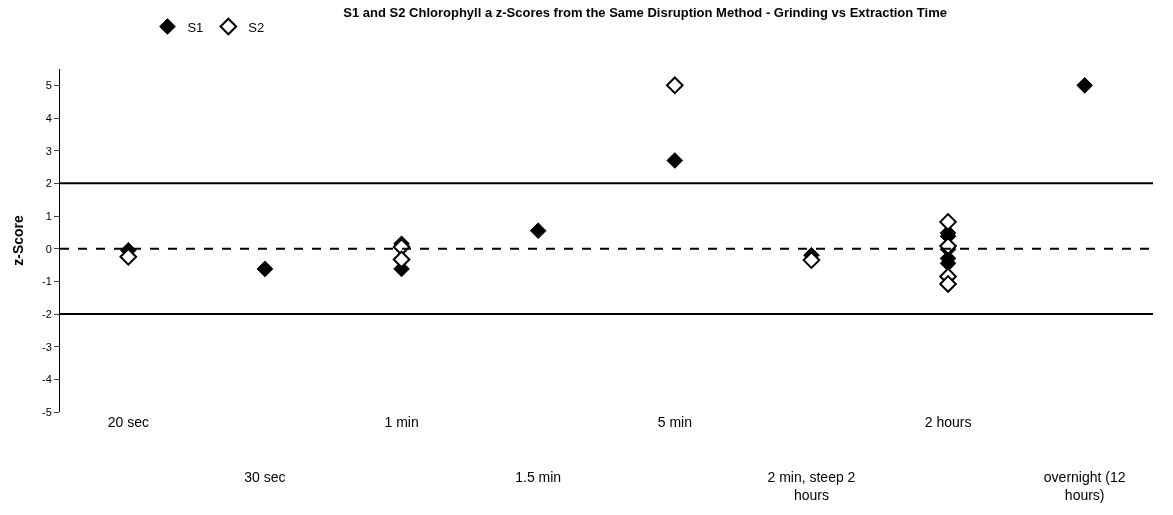 This screenshot has width=1173, height=515. What do you see at coordinates (948, 422) in the screenshot?
I see `x-tick-label: 2 hours` at bounding box center [948, 422].